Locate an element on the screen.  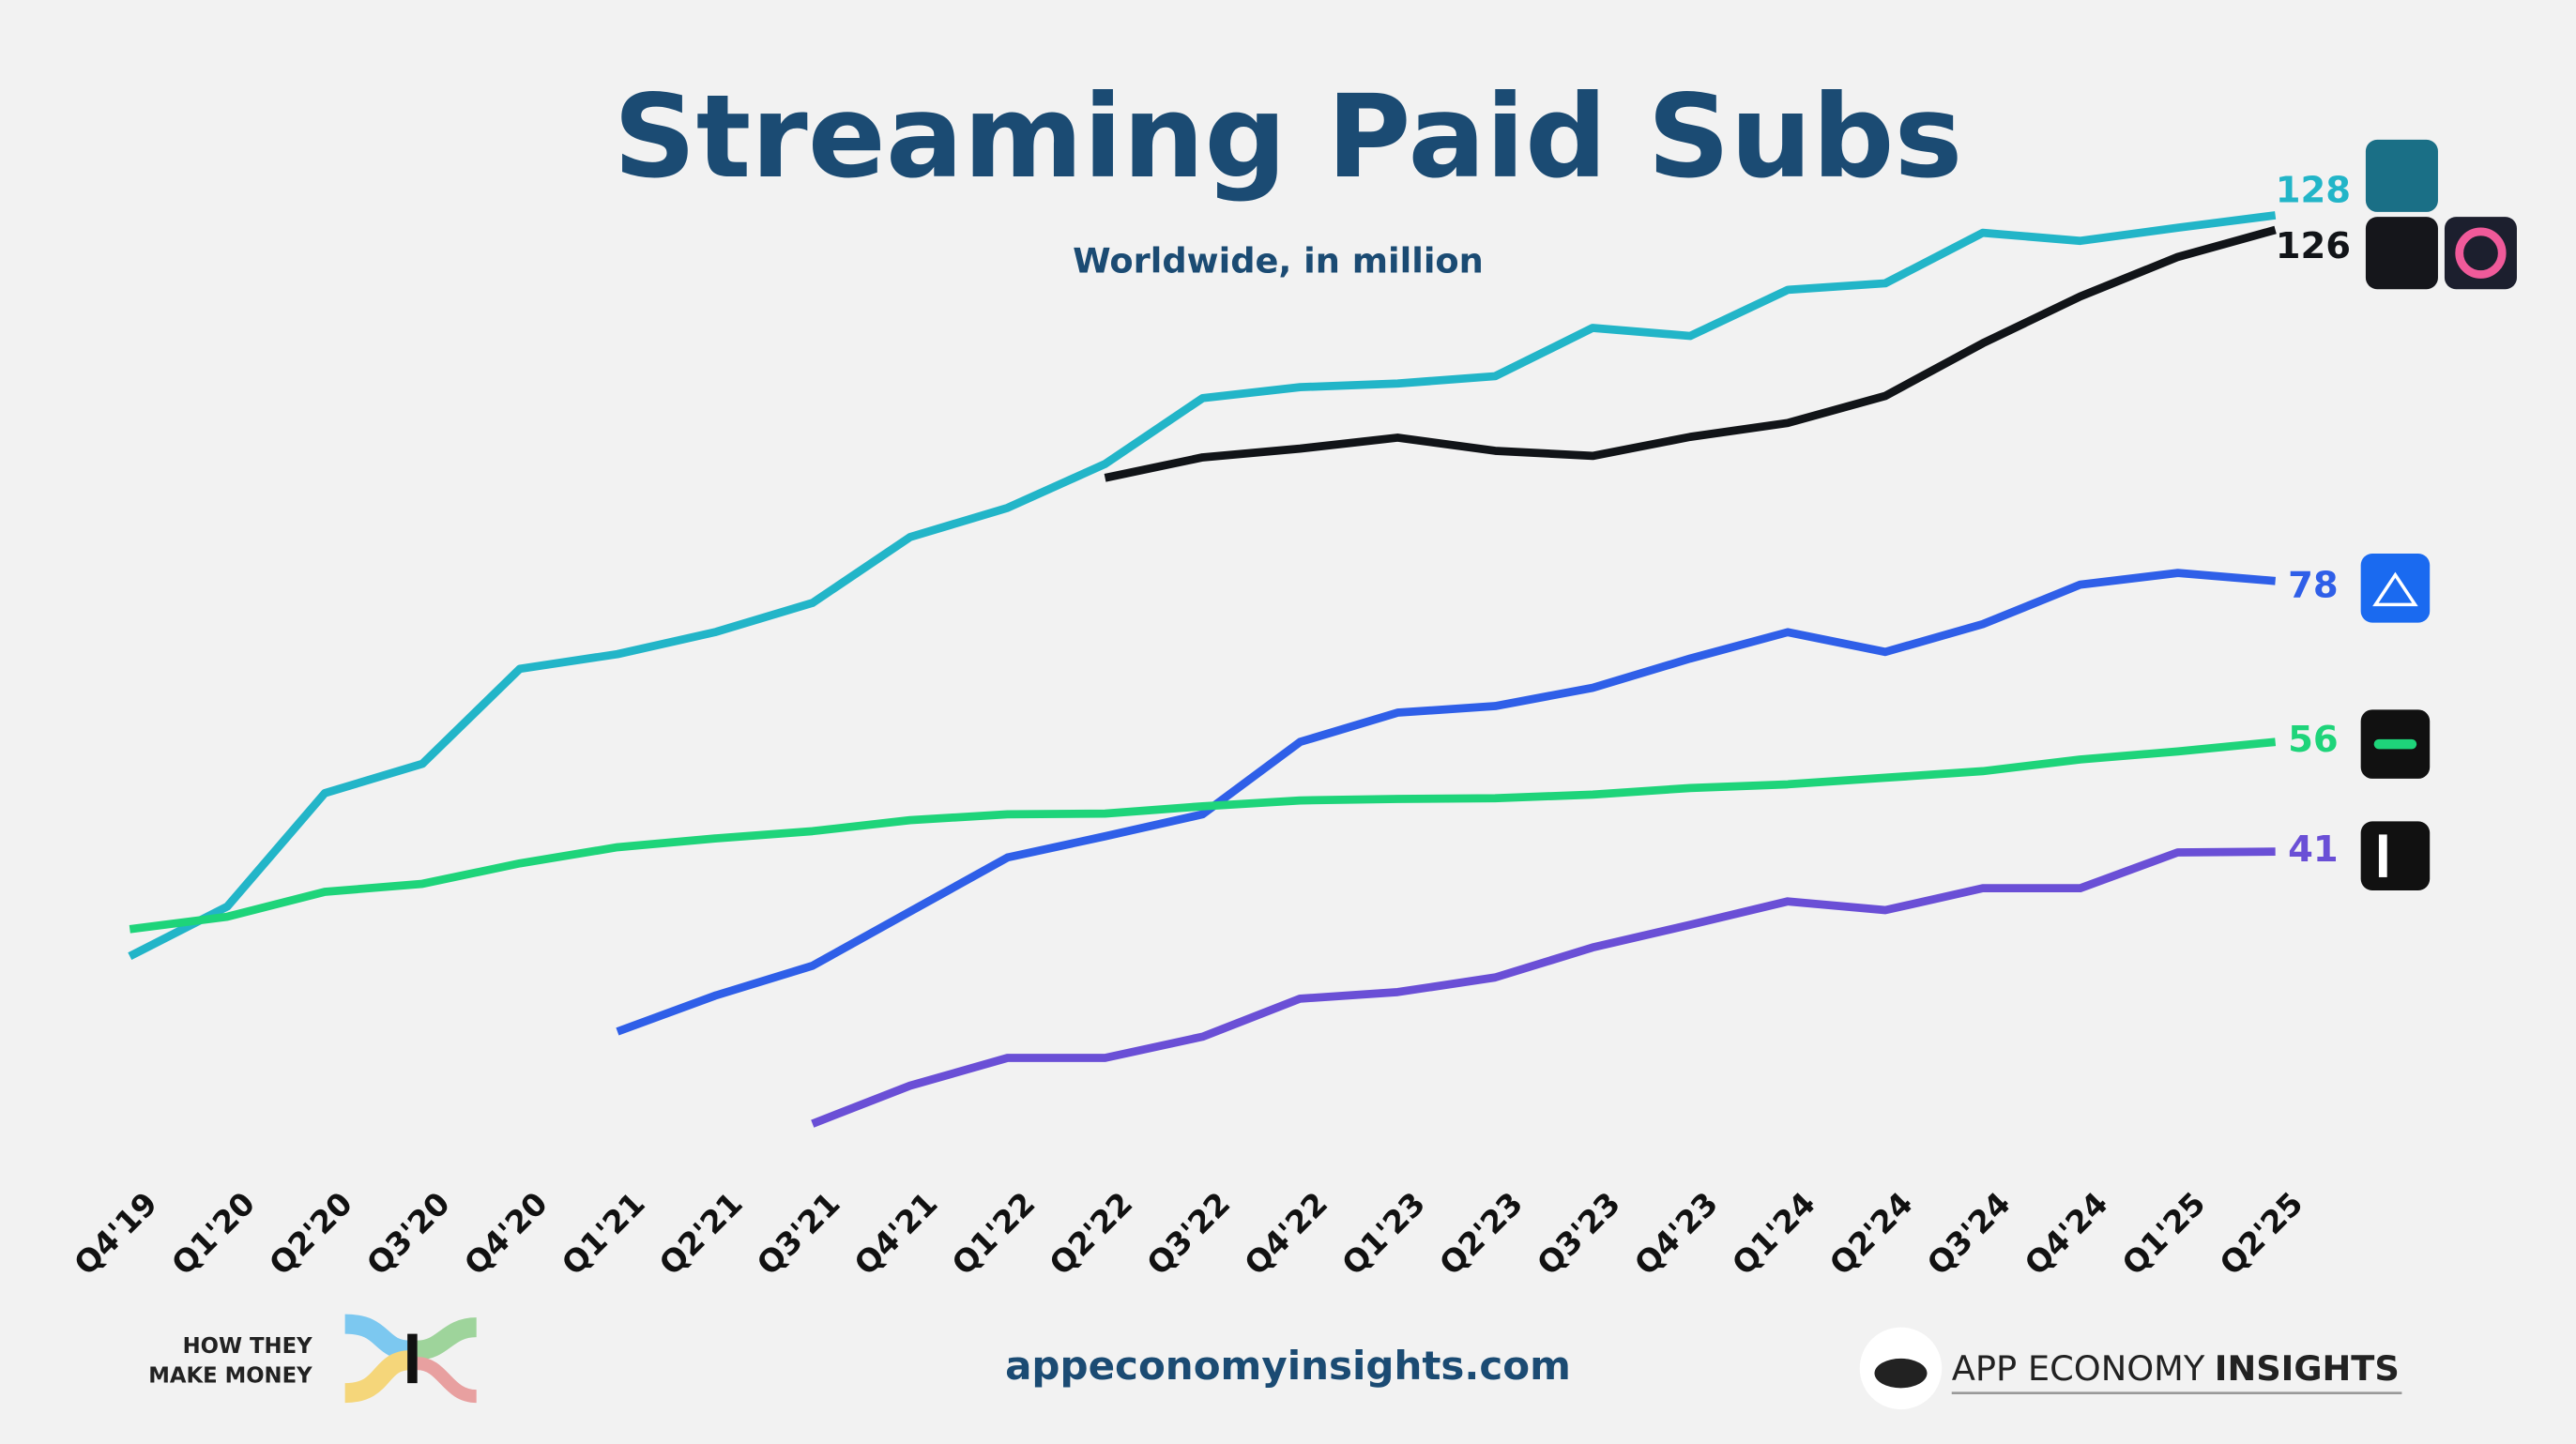
end-label: 126 is located at coordinates (2313, 246).